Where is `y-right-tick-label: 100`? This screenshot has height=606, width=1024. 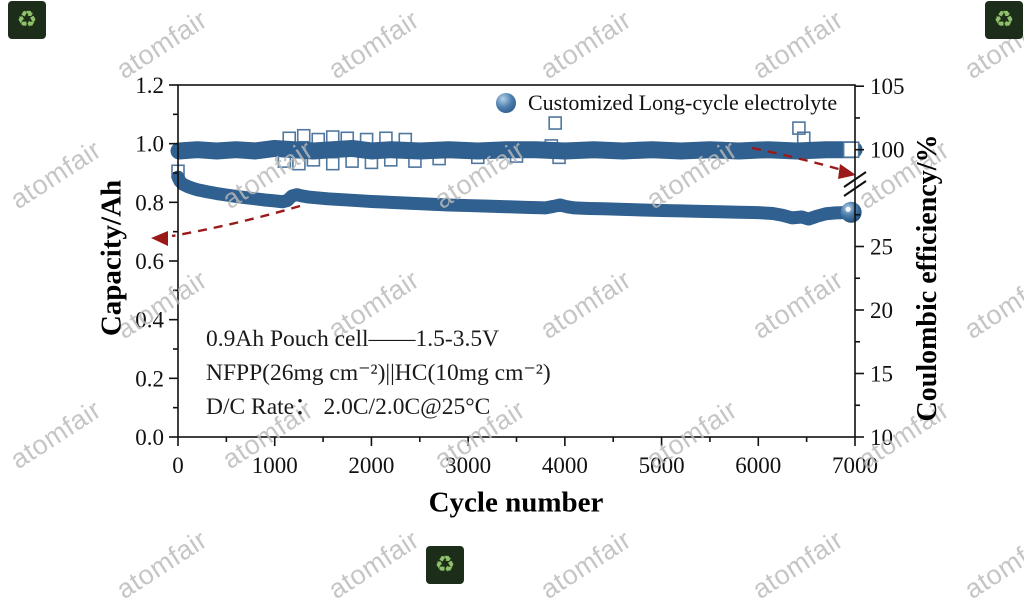 y-right-tick-label: 100 is located at coordinates (887, 150).